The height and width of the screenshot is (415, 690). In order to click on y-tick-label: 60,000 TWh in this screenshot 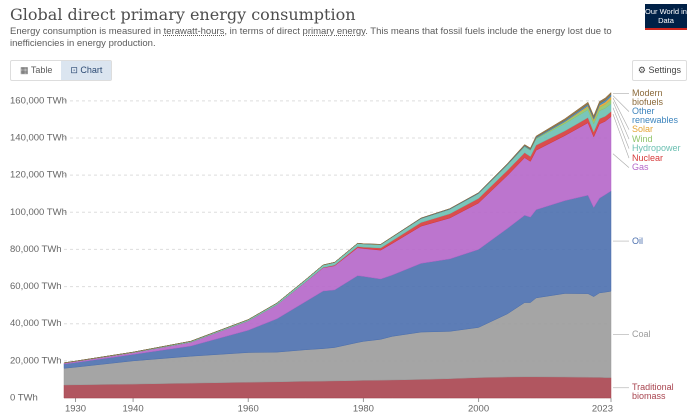, I will do `click(36, 286)`.